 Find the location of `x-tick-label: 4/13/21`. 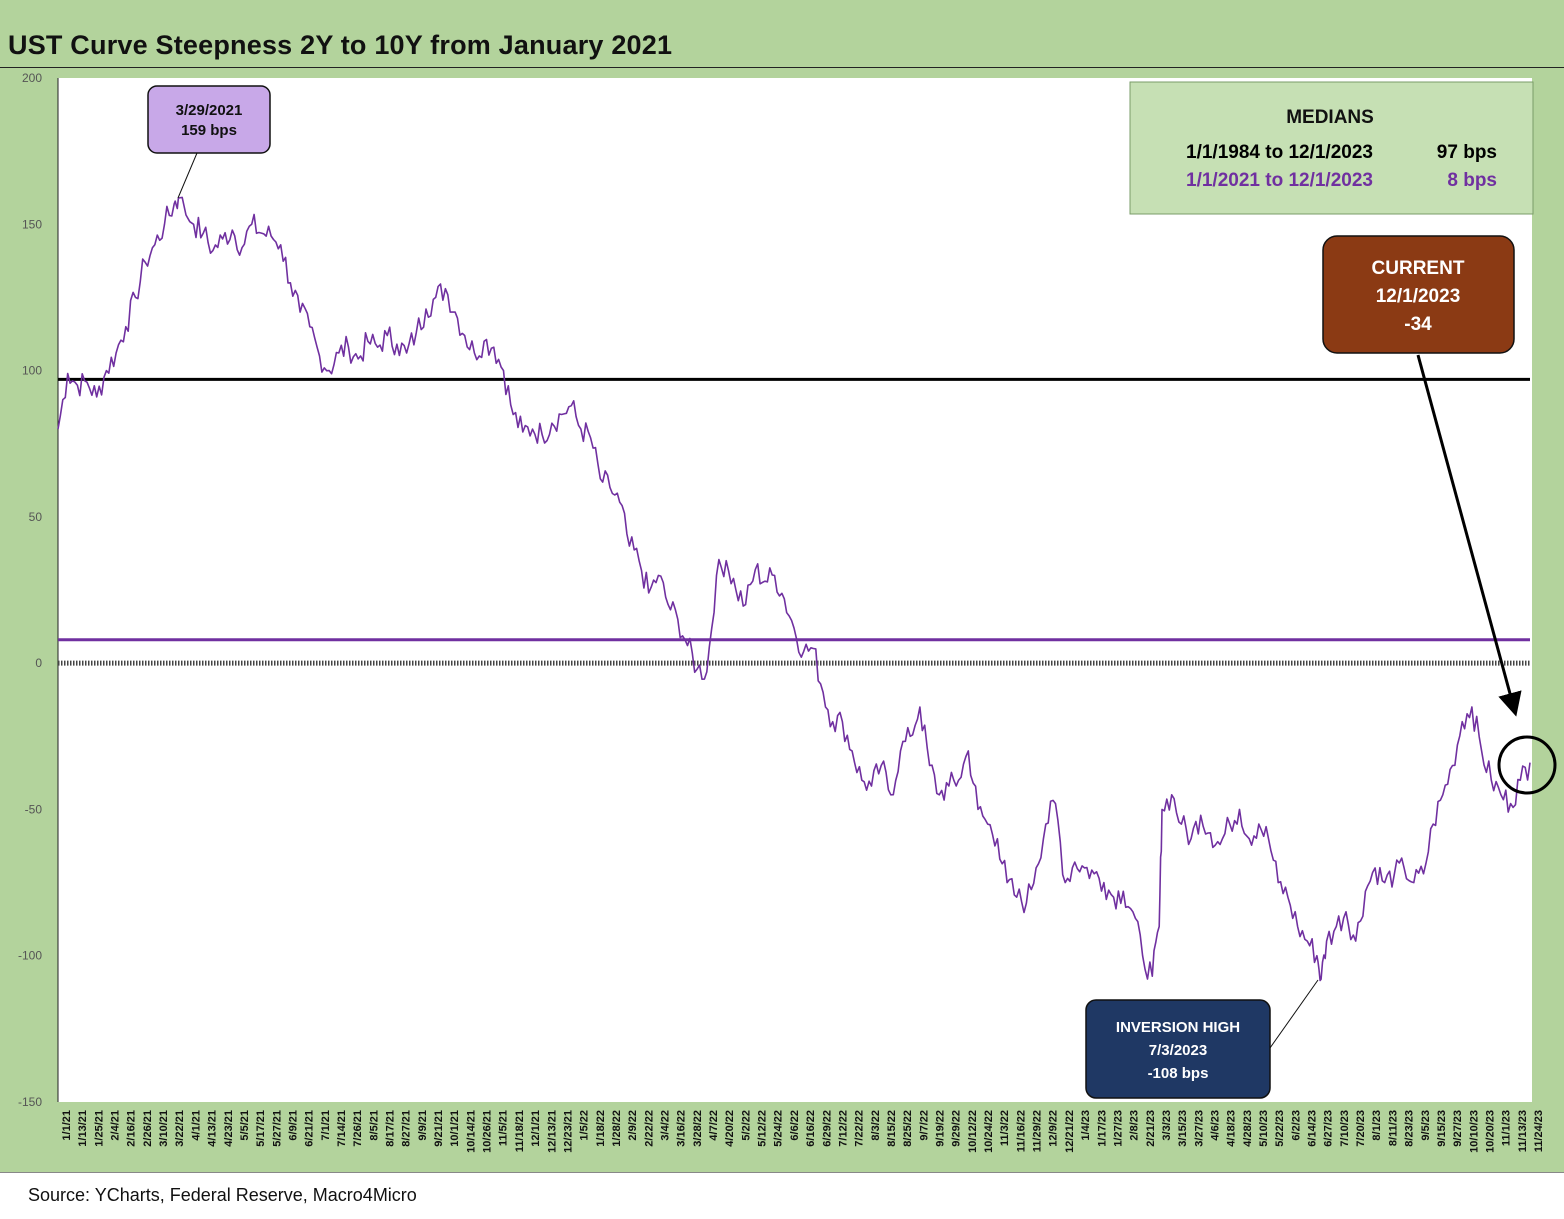

x-tick-label: 4/13/21 is located at coordinates (213, 1128).